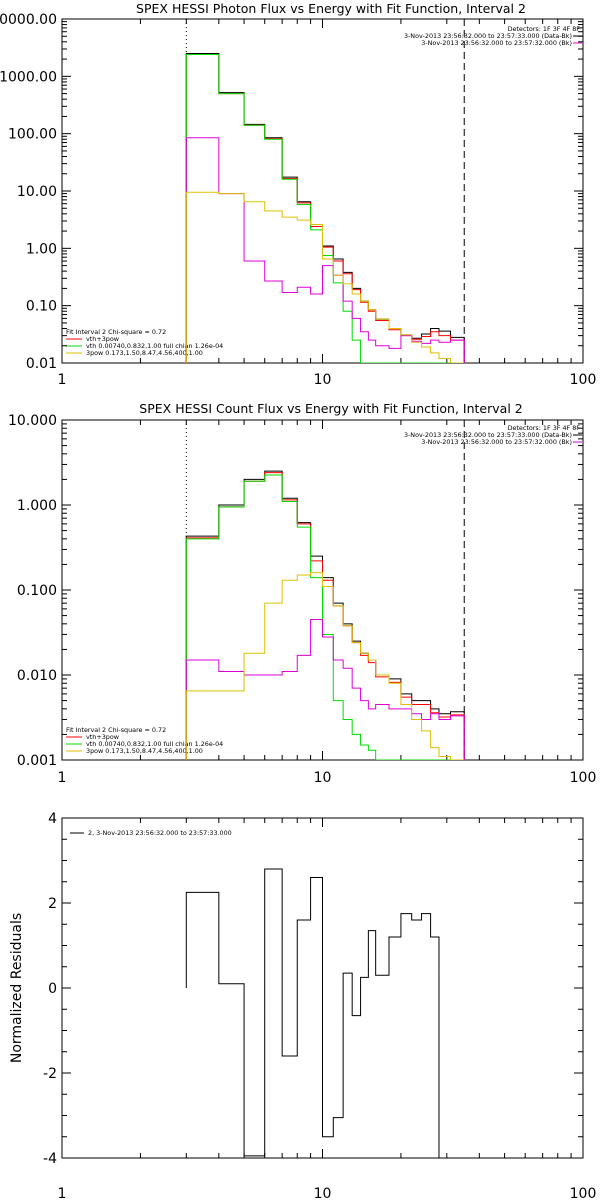 The width and height of the screenshot is (600, 1200). What do you see at coordinates (144, 751) in the screenshot?
I see `count-fit-legend-3pow: 3pow 0.173,1.50,8.47,4.56,400,1.00` at bounding box center [144, 751].